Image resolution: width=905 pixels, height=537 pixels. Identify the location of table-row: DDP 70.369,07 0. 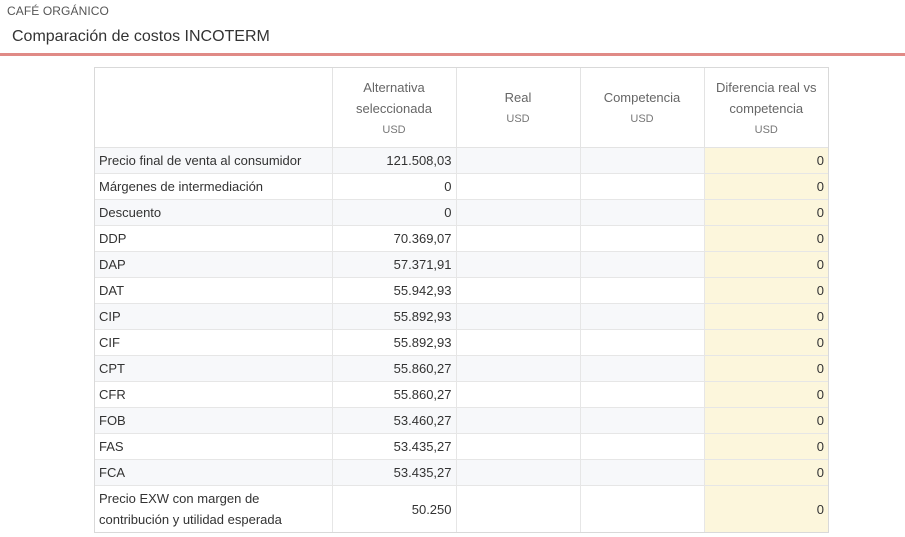
(461, 238).